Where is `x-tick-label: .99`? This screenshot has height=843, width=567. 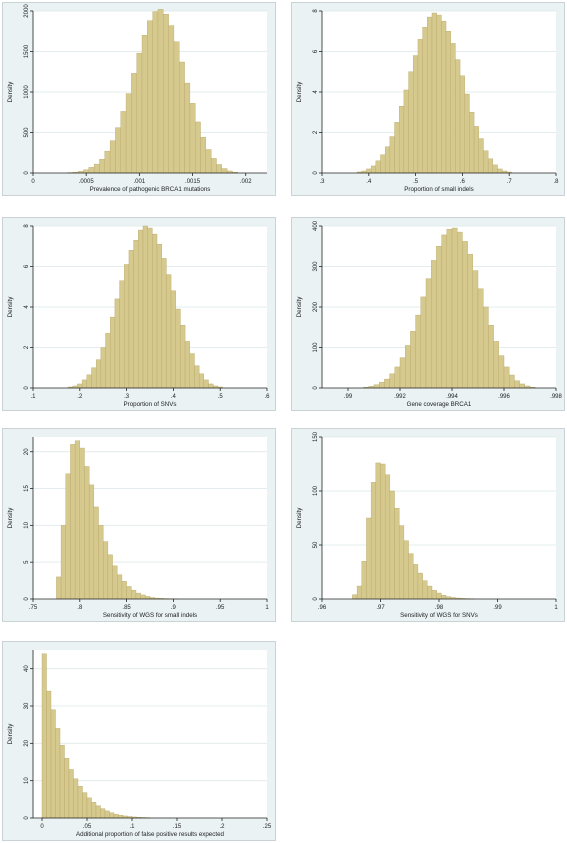 x-tick-label: .99 is located at coordinates (497, 608).